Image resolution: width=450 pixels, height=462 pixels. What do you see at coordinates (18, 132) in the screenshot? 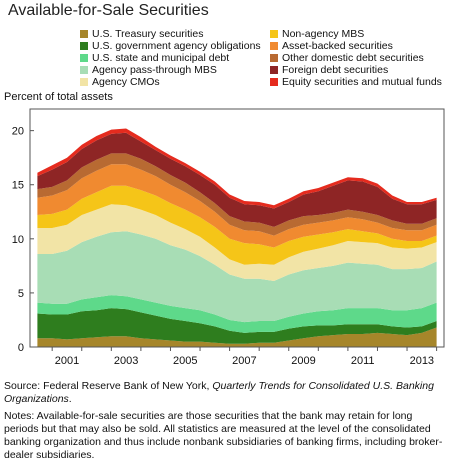
I see `y-tick-label: 20` at bounding box center [18, 132].